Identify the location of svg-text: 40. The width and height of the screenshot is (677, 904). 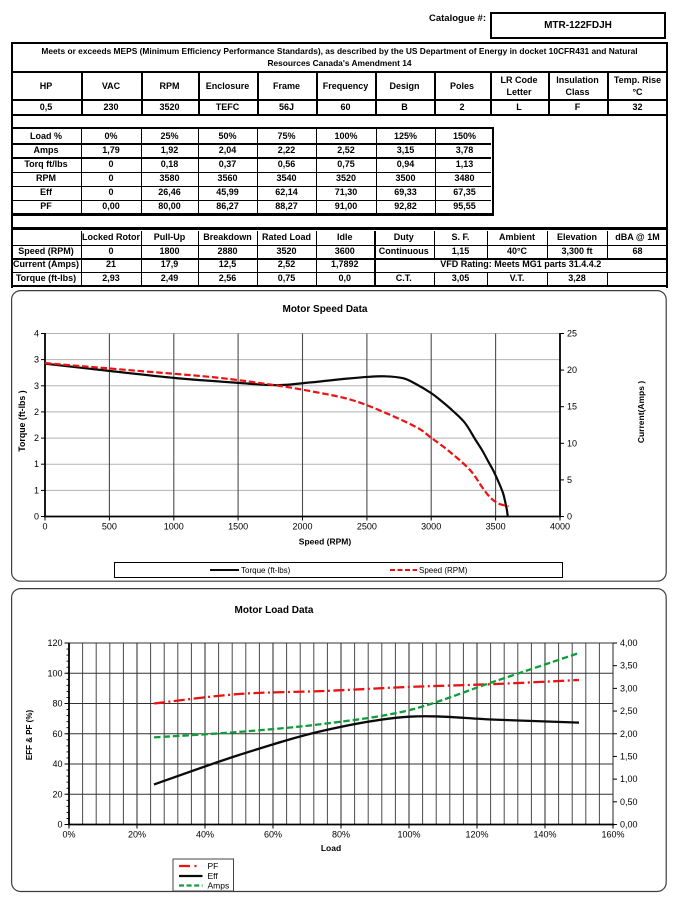
(57, 764).